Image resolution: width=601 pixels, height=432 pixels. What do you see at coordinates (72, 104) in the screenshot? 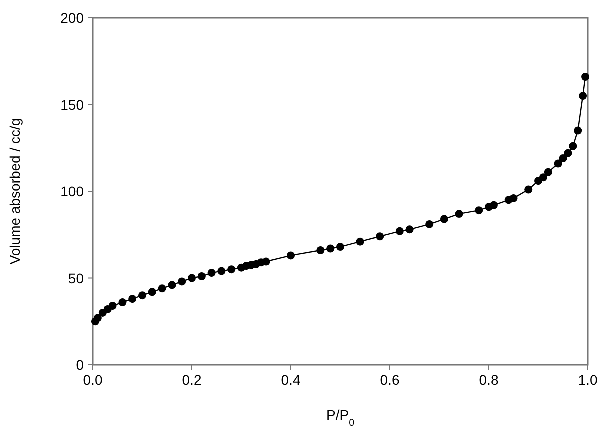
I see `y-tick-label: 150` at bounding box center [72, 104].